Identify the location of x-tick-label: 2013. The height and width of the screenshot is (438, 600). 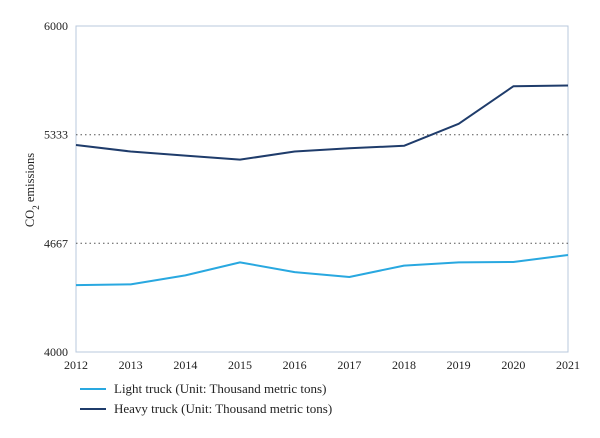
(131, 365).